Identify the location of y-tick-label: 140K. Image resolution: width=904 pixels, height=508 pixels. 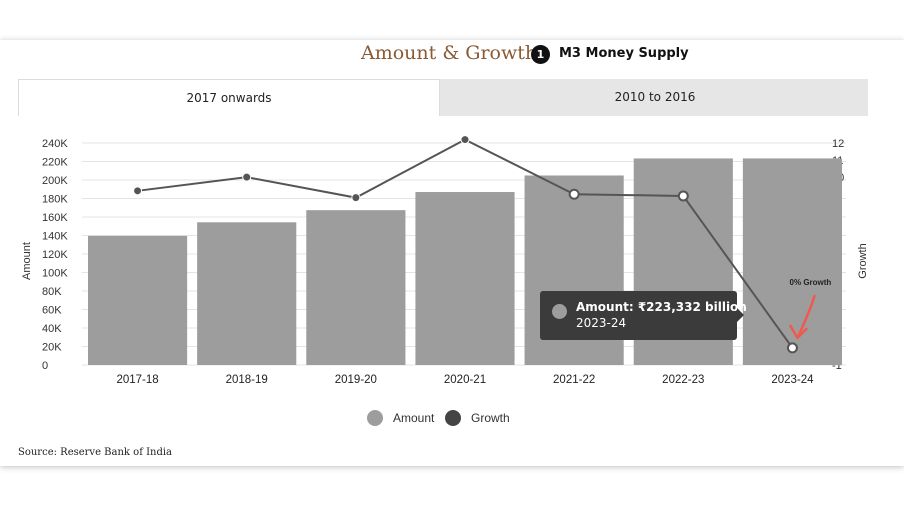
(55, 237).